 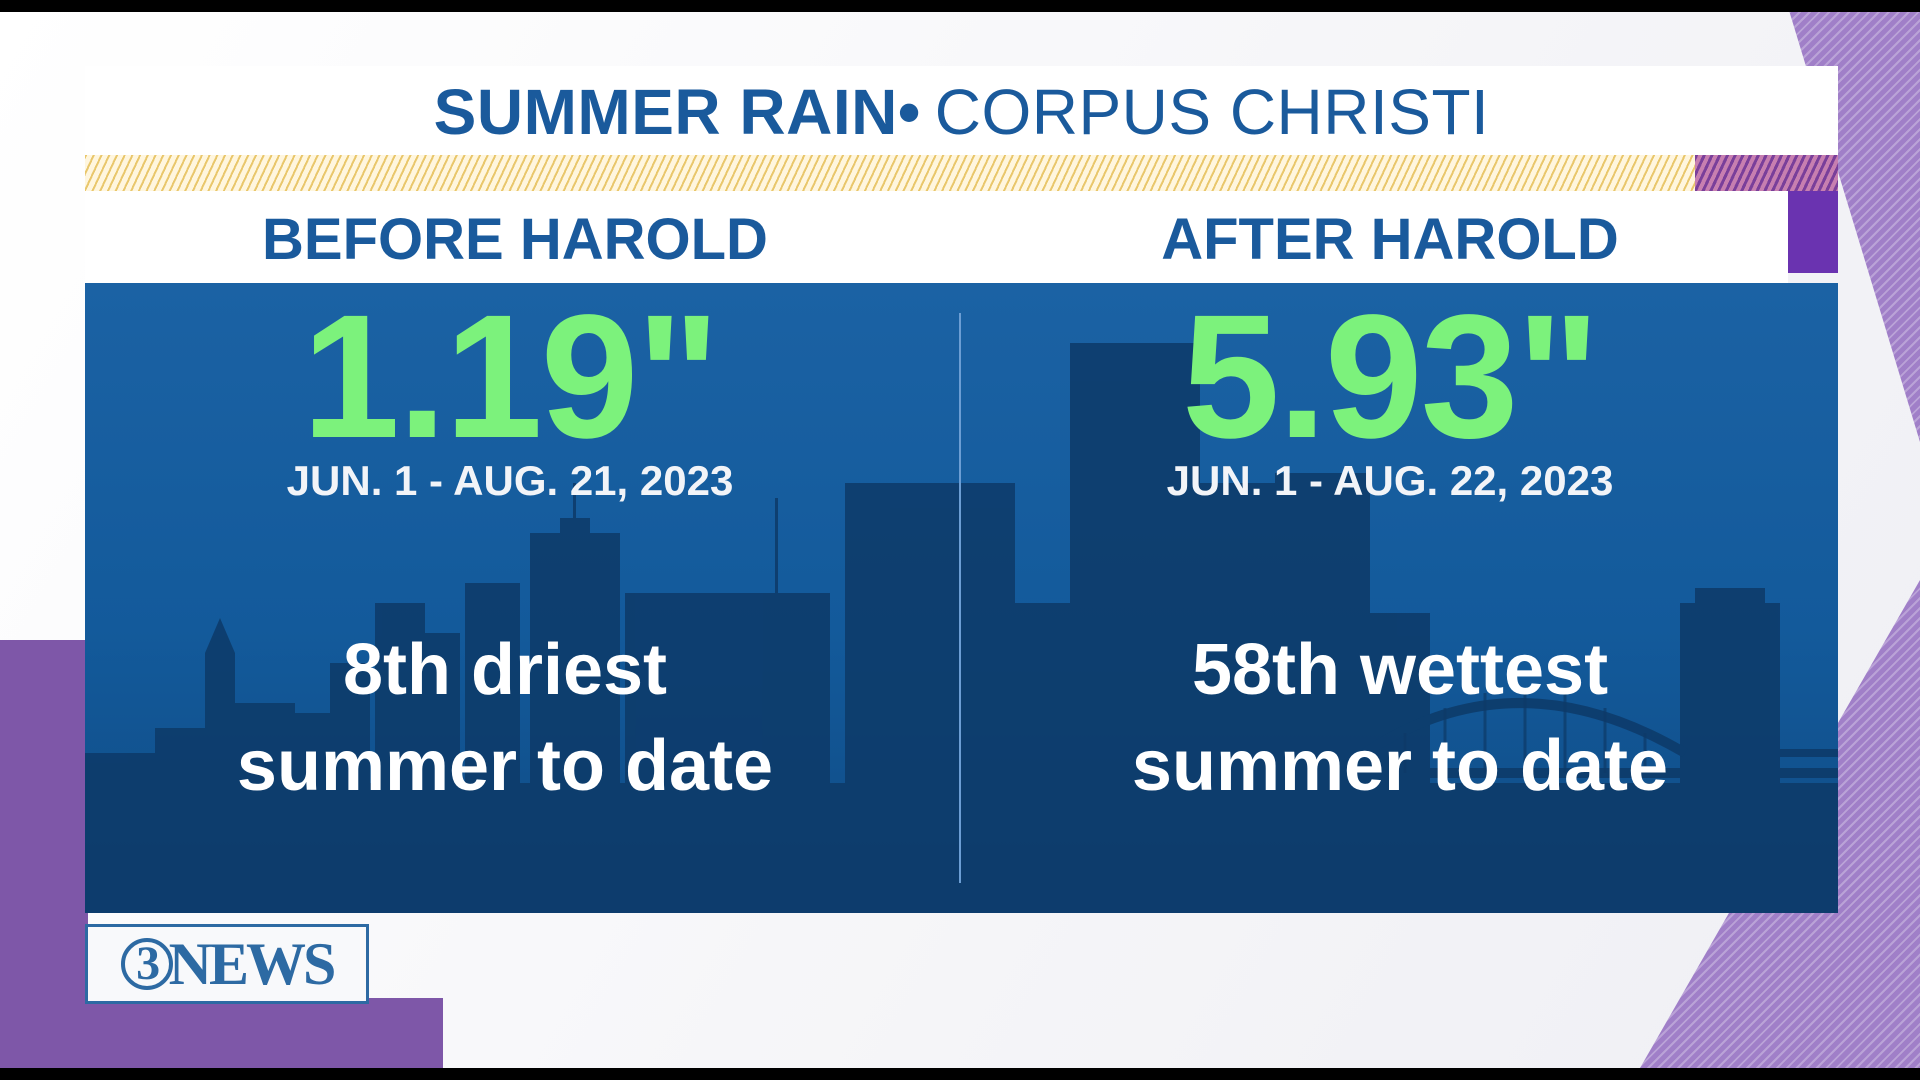 I want to click on before-rain-amount: 1.19", so click(x=511, y=377).